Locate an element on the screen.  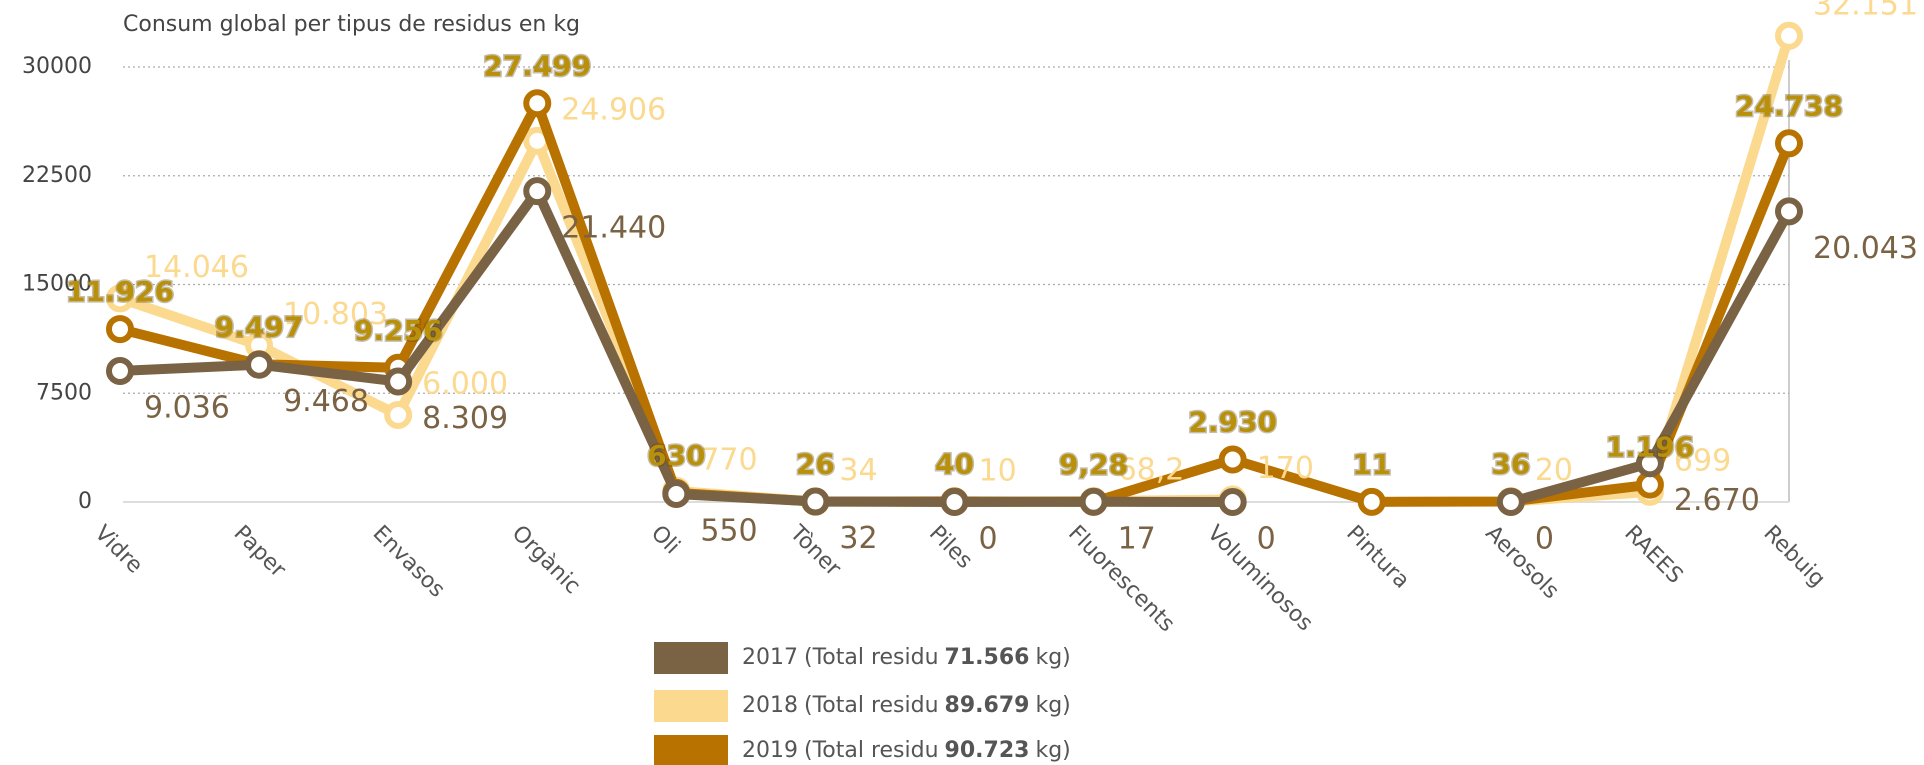
data-label: 20.043 is located at coordinates (1865, 248).